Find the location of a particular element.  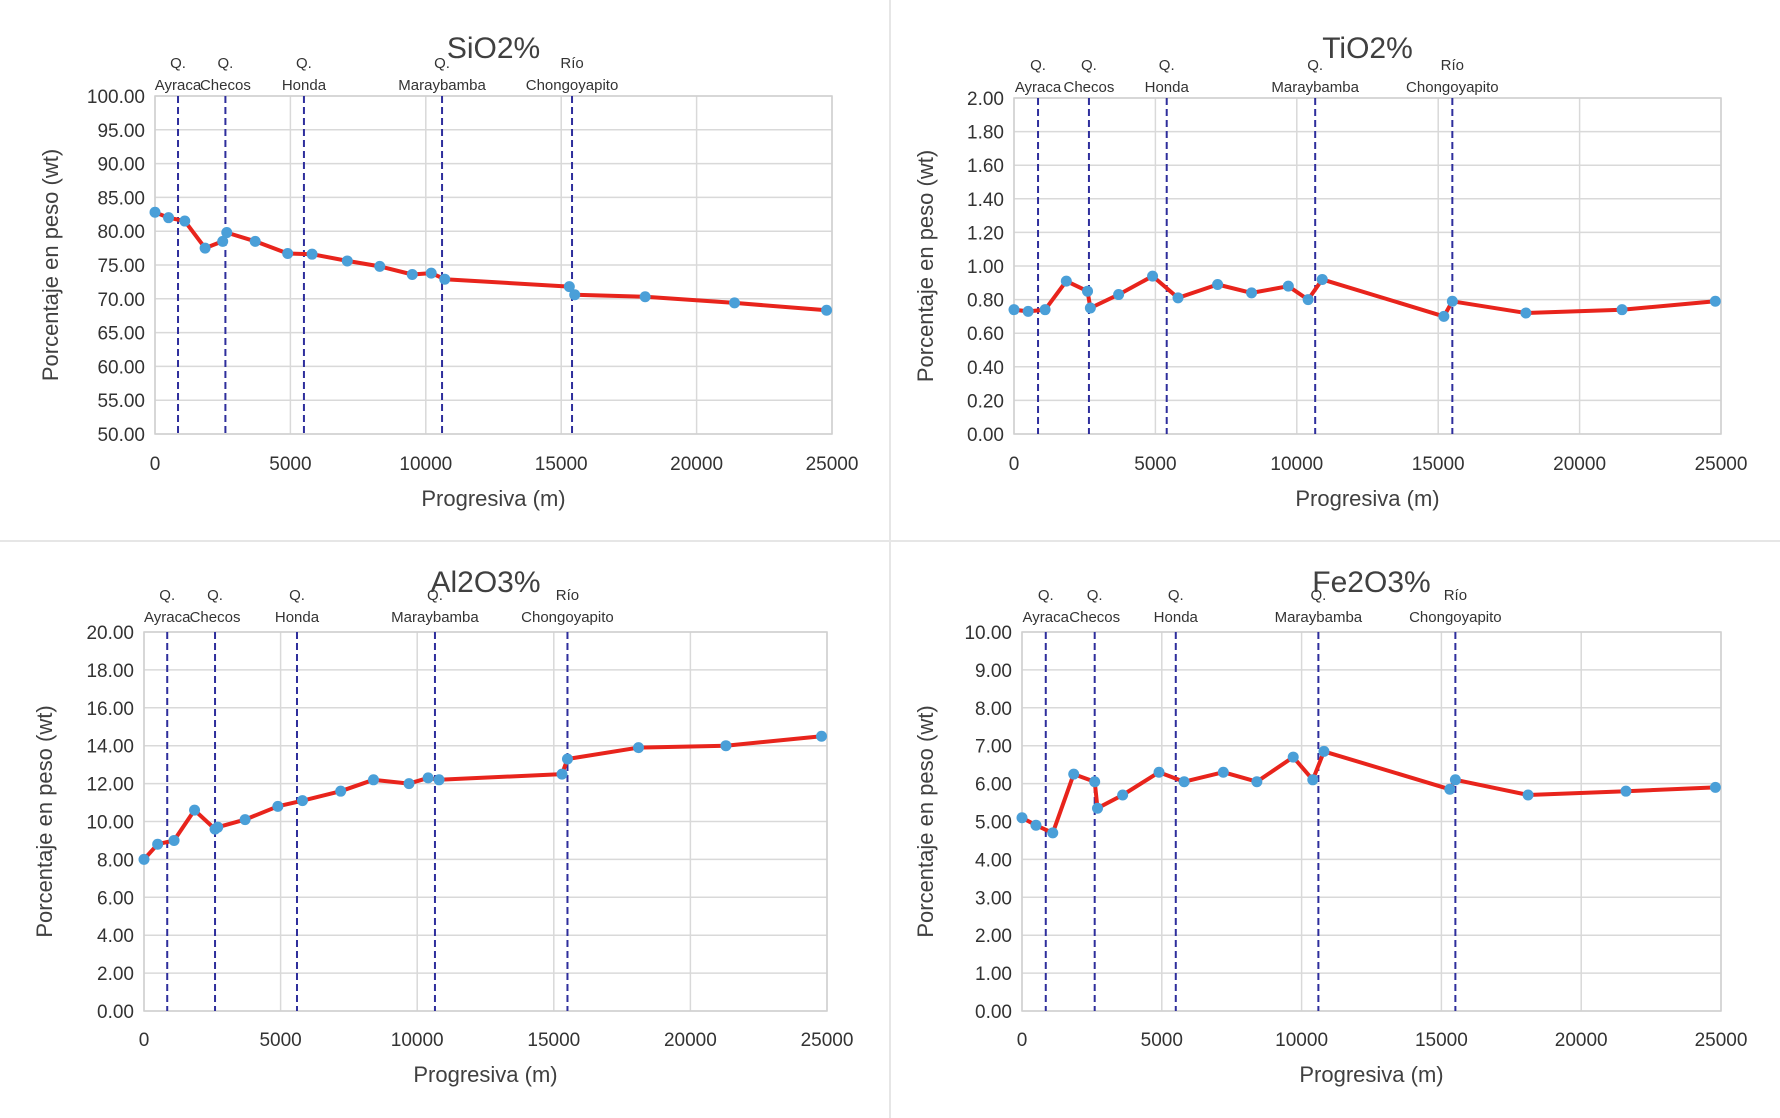

y-axis-label: Porcentaje en peso (wt) is located at coordinates (44, 821).